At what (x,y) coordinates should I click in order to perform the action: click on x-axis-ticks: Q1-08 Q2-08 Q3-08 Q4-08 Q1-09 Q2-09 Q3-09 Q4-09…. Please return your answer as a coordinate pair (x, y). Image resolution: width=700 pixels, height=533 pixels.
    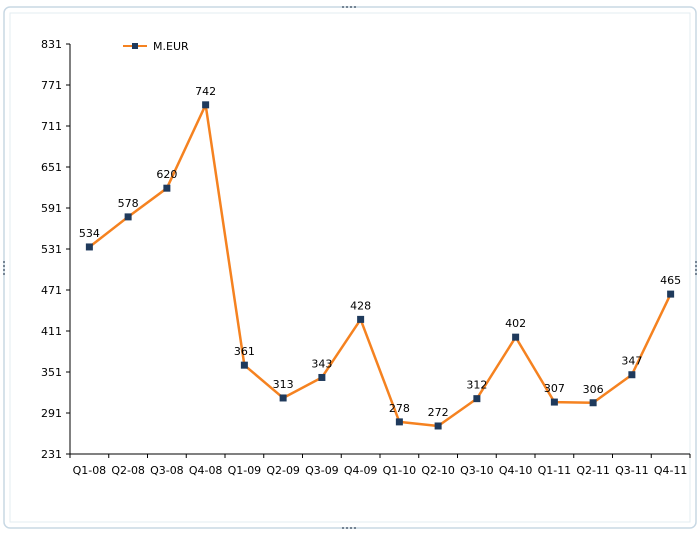
    Looking at the image, I should click on (380, 465).